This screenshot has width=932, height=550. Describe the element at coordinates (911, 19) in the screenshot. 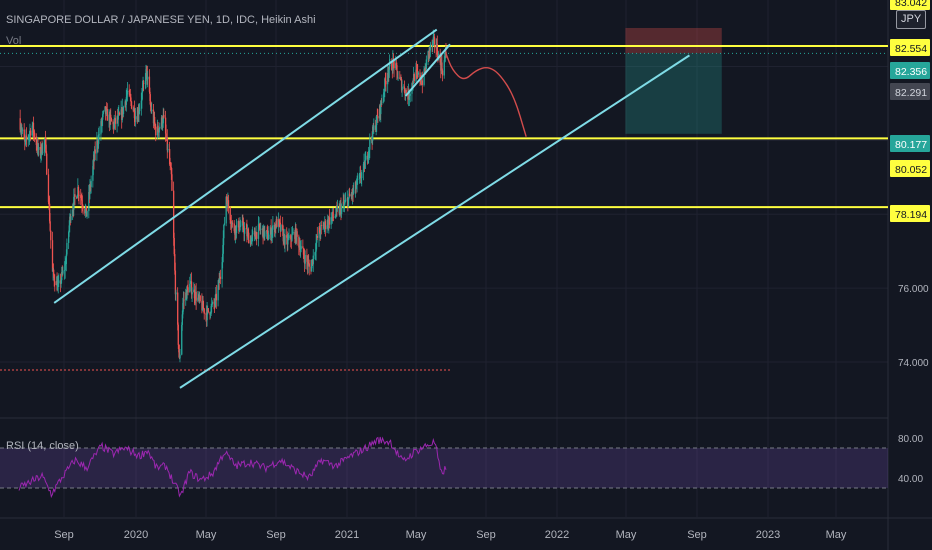

I see `currency-badge: JPY` at that location.